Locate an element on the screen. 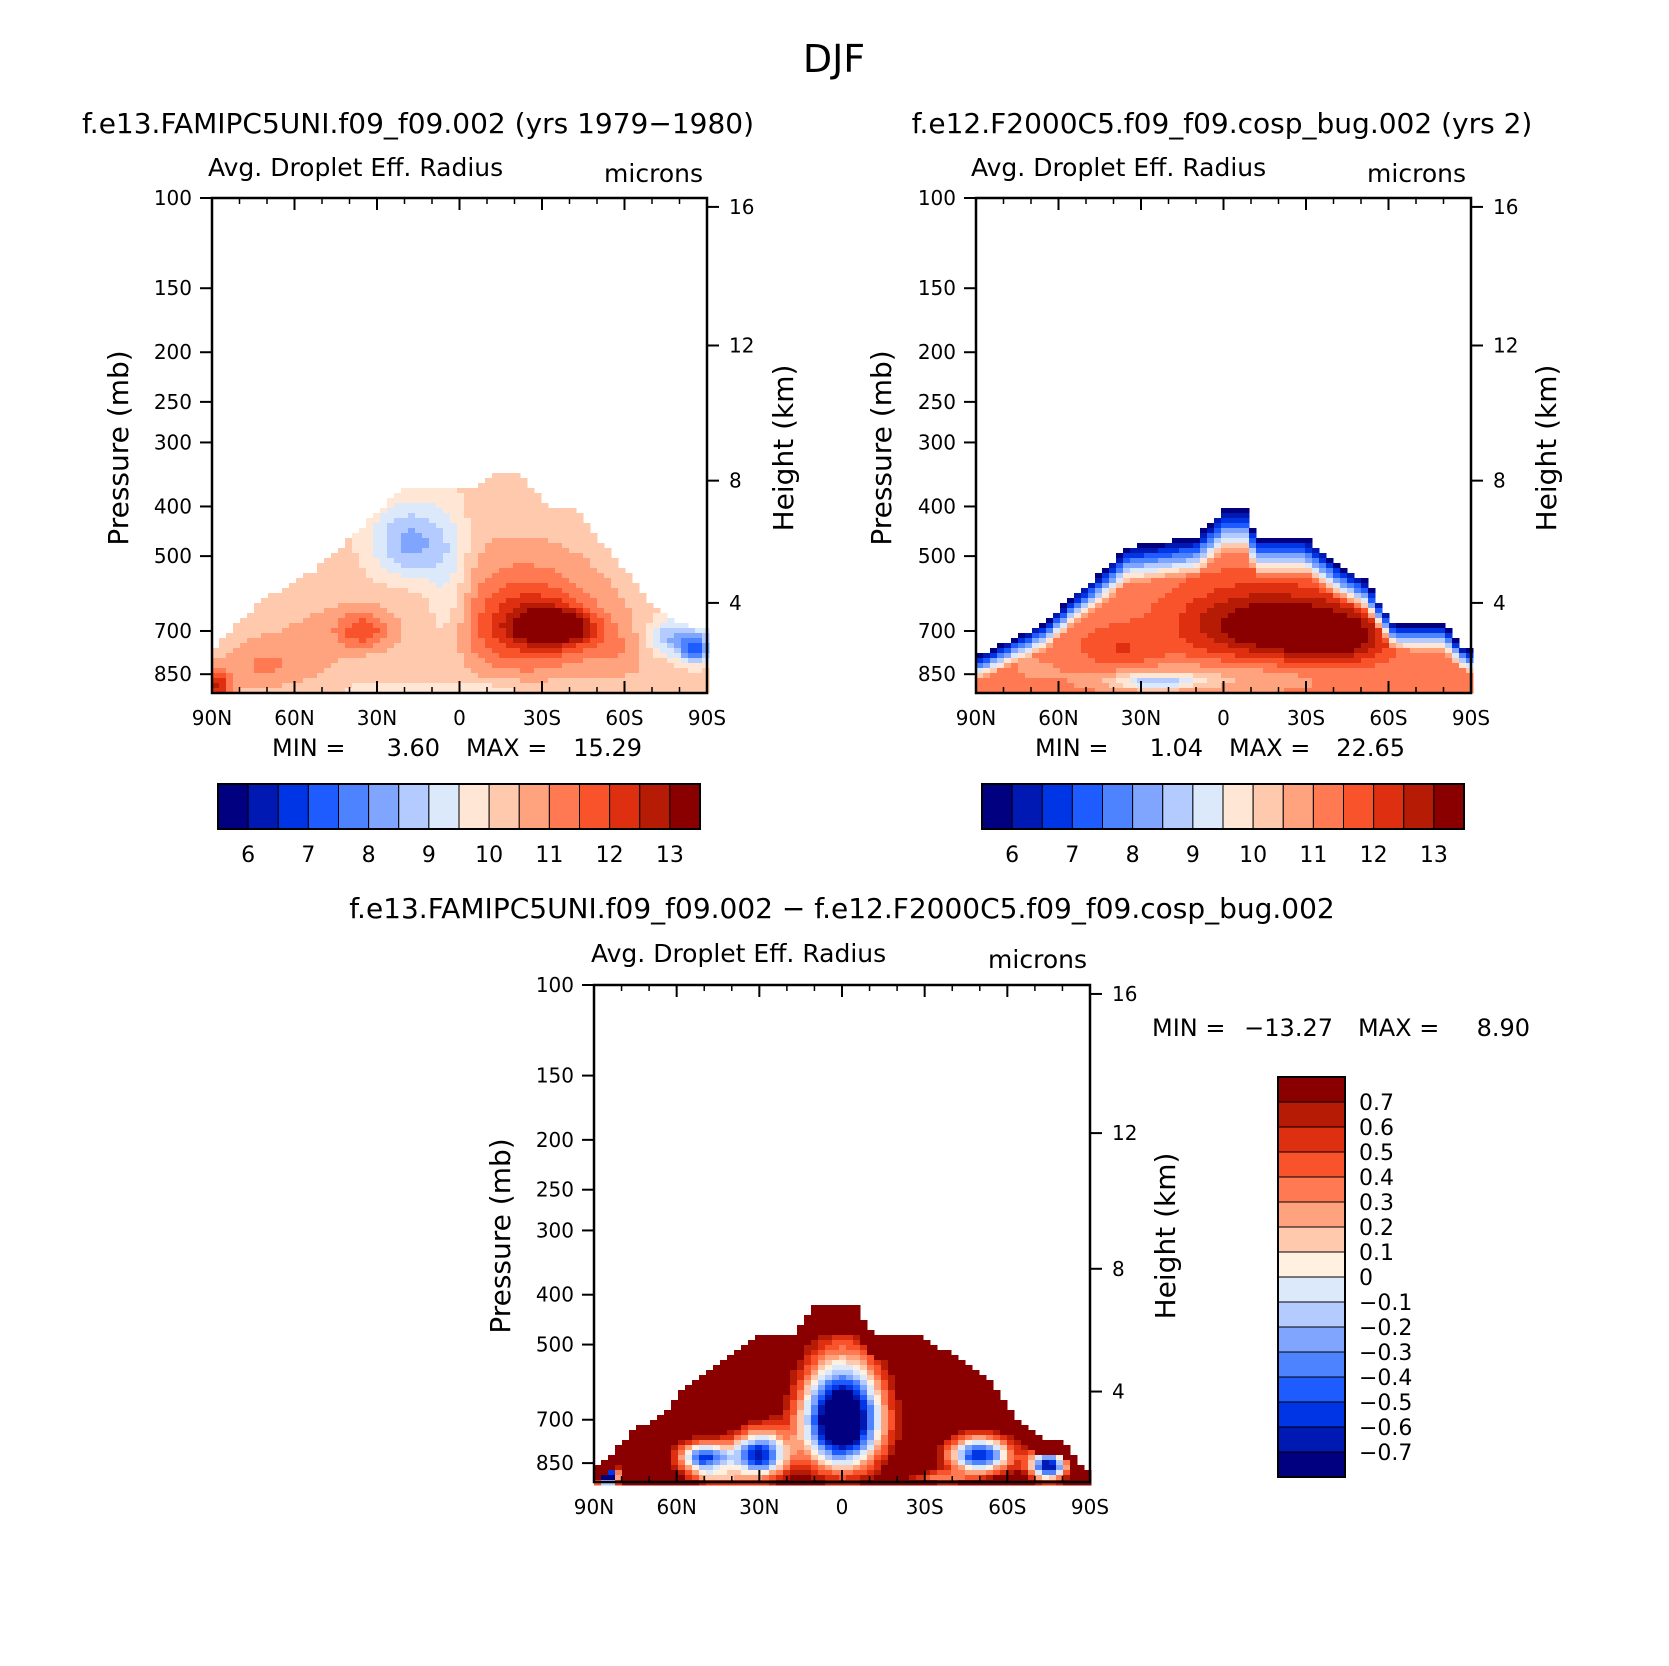 The height and width of the screenshot is (1666, 1669). y2-tick-label: 12 is located at coordinates (741, 346).